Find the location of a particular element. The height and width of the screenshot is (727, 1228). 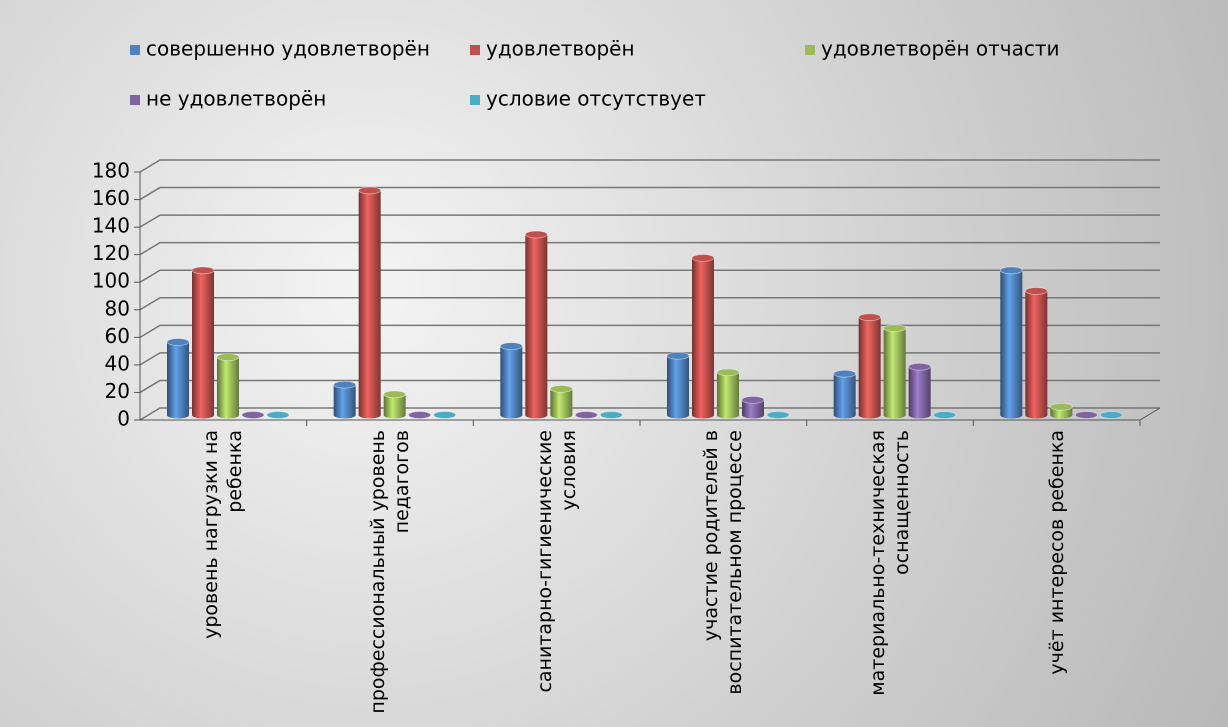

y-tick-label: 40 is located at coordinates (117, 363).